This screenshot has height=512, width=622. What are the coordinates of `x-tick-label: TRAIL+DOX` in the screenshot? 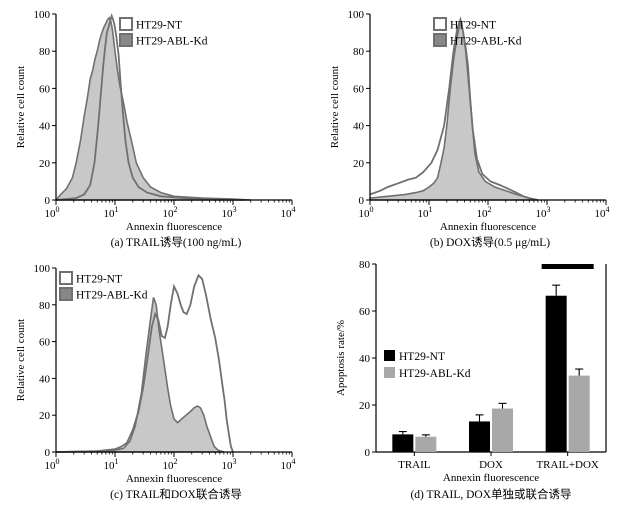 It's located at (567, 465).